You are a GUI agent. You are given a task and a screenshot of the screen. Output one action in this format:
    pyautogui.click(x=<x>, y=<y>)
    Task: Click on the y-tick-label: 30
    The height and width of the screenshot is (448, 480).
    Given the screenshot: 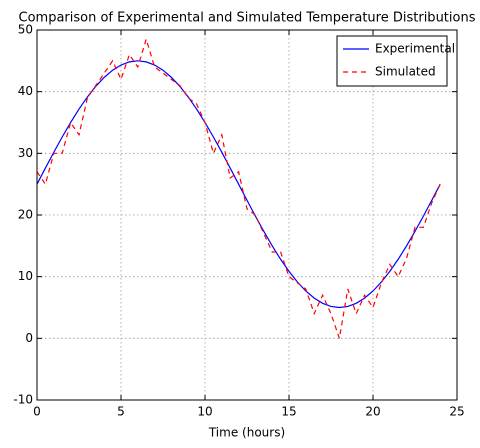 What is the action you would take?
    pyautogui.click(x=25, y=153)
    